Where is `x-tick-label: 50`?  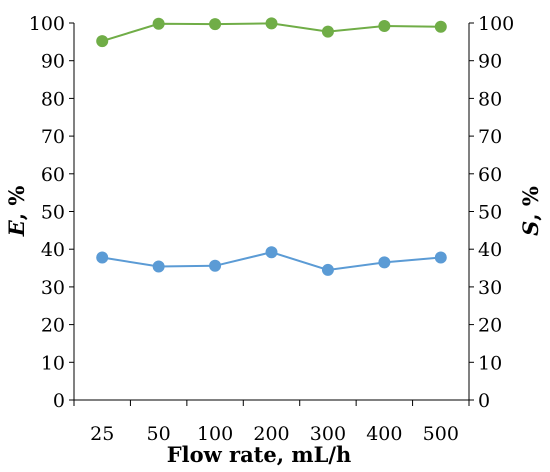
x-tick-label: 50 is located at coordinates (159, 434).